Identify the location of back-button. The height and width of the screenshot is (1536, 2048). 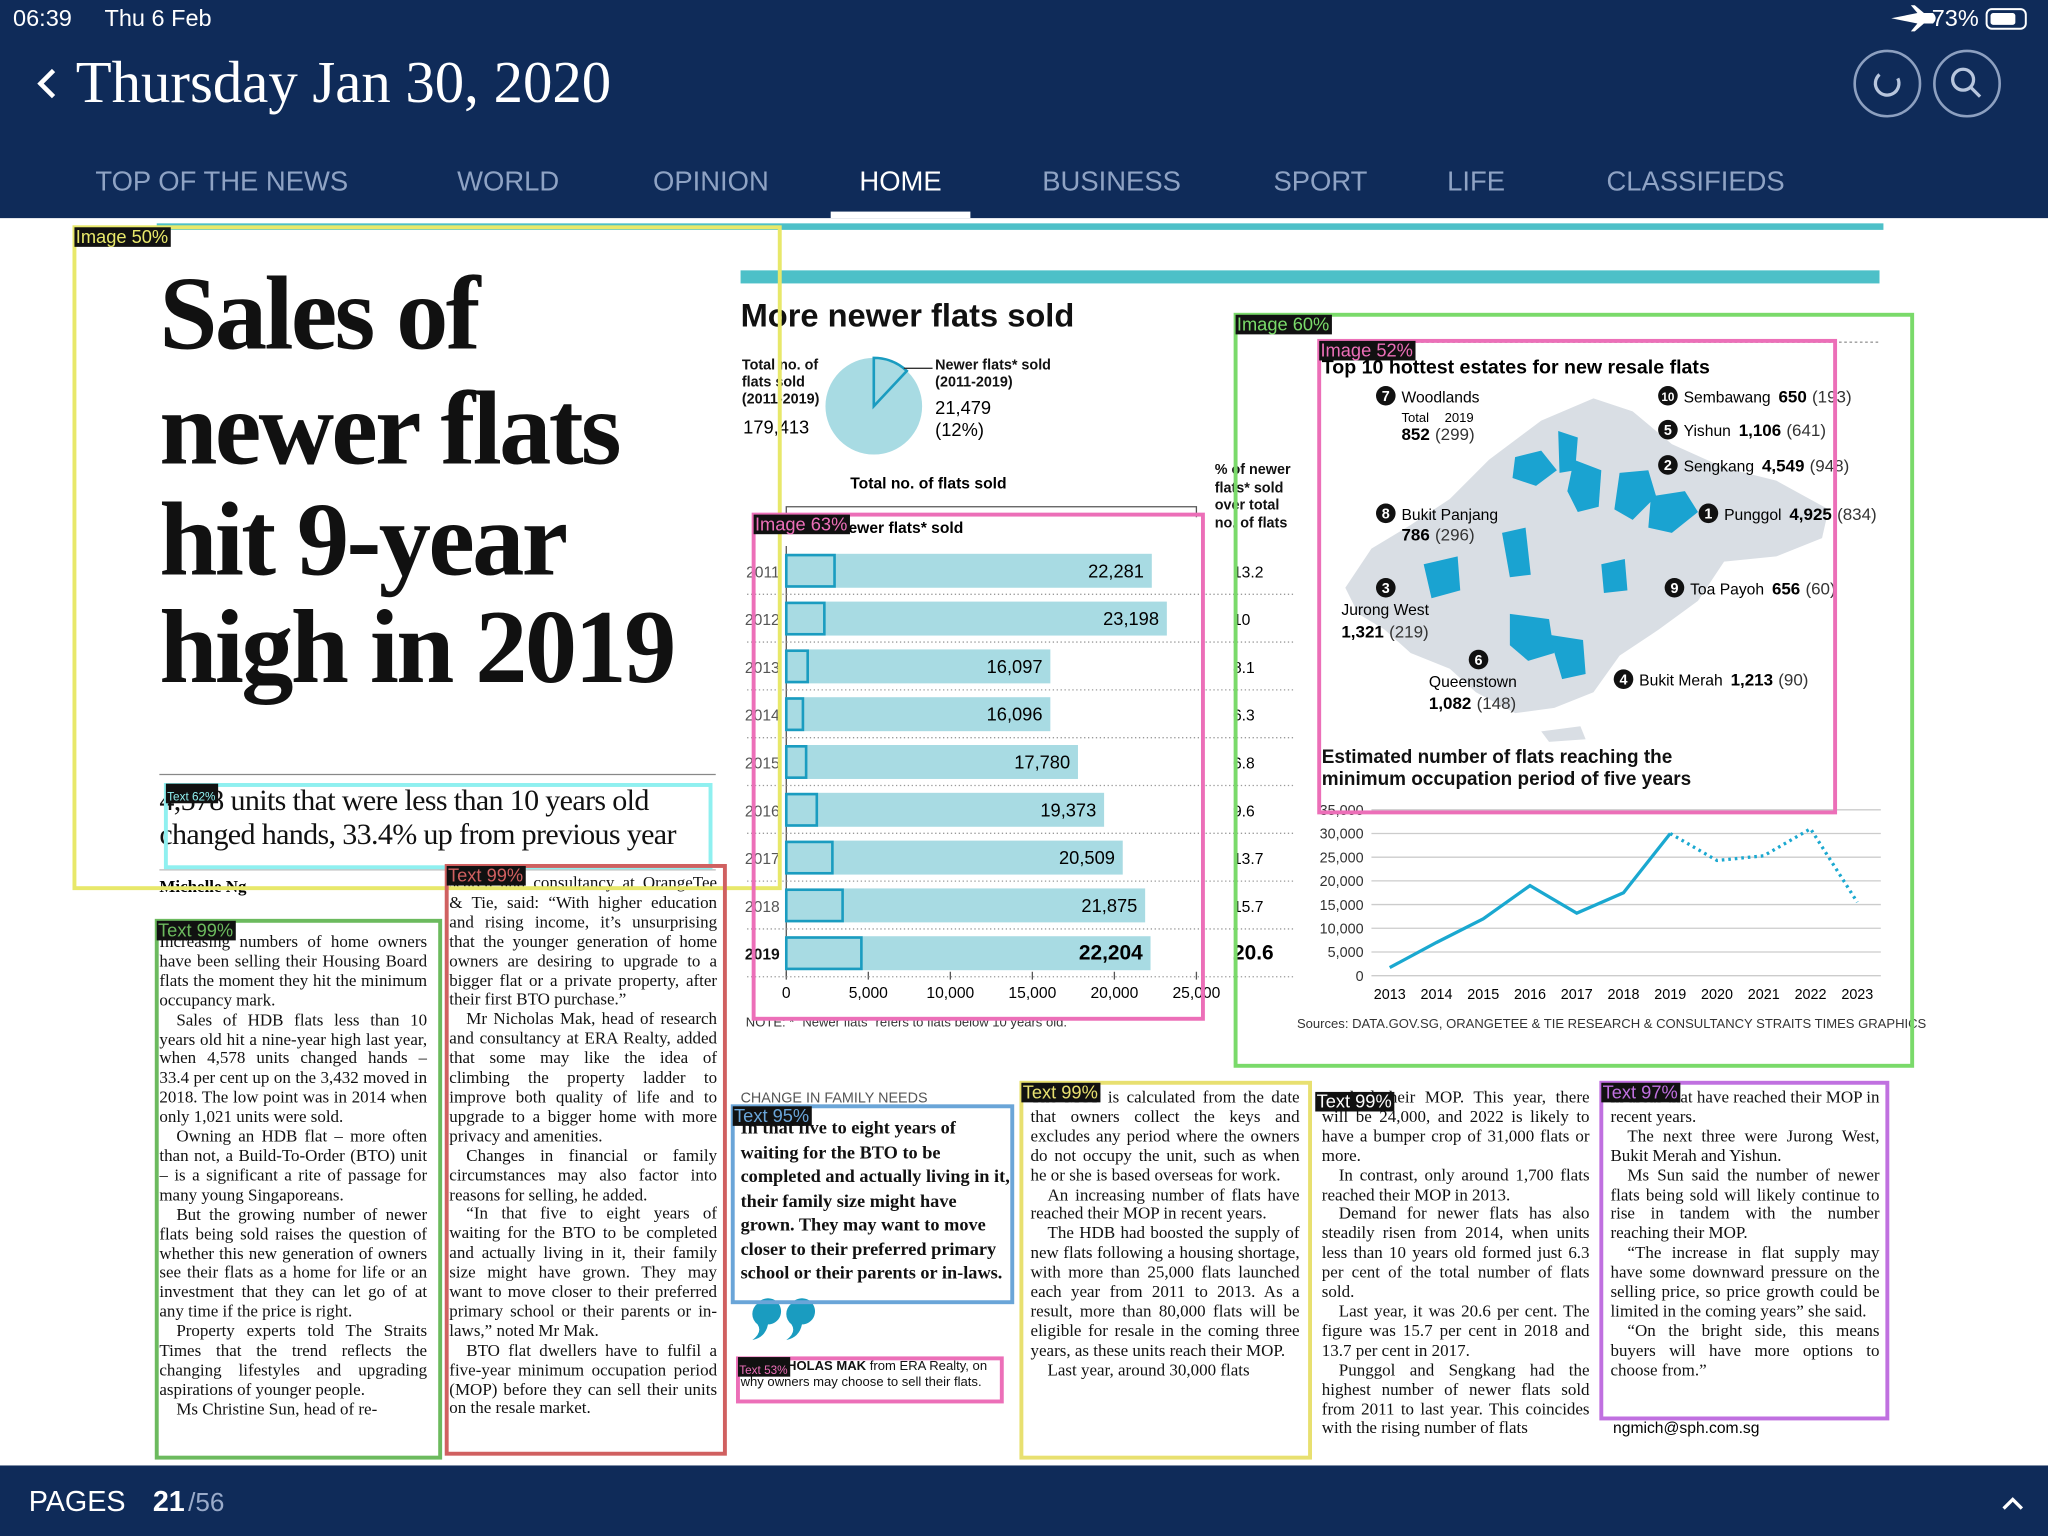
(46, 83).